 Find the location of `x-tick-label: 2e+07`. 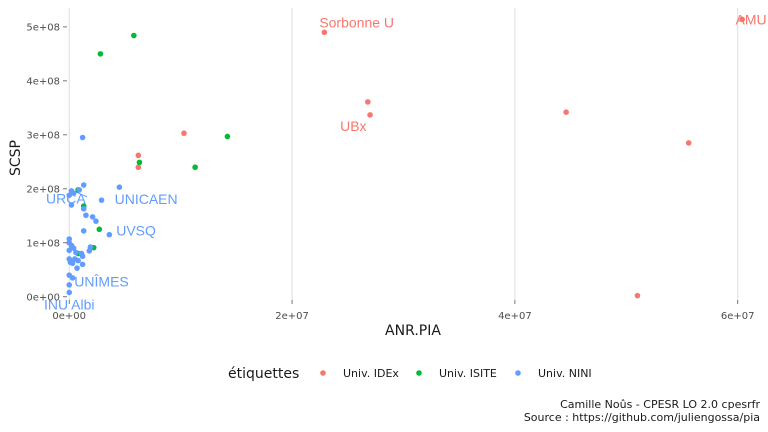

x-tick-label: 2e+07 is located at coordinates (292, 316).